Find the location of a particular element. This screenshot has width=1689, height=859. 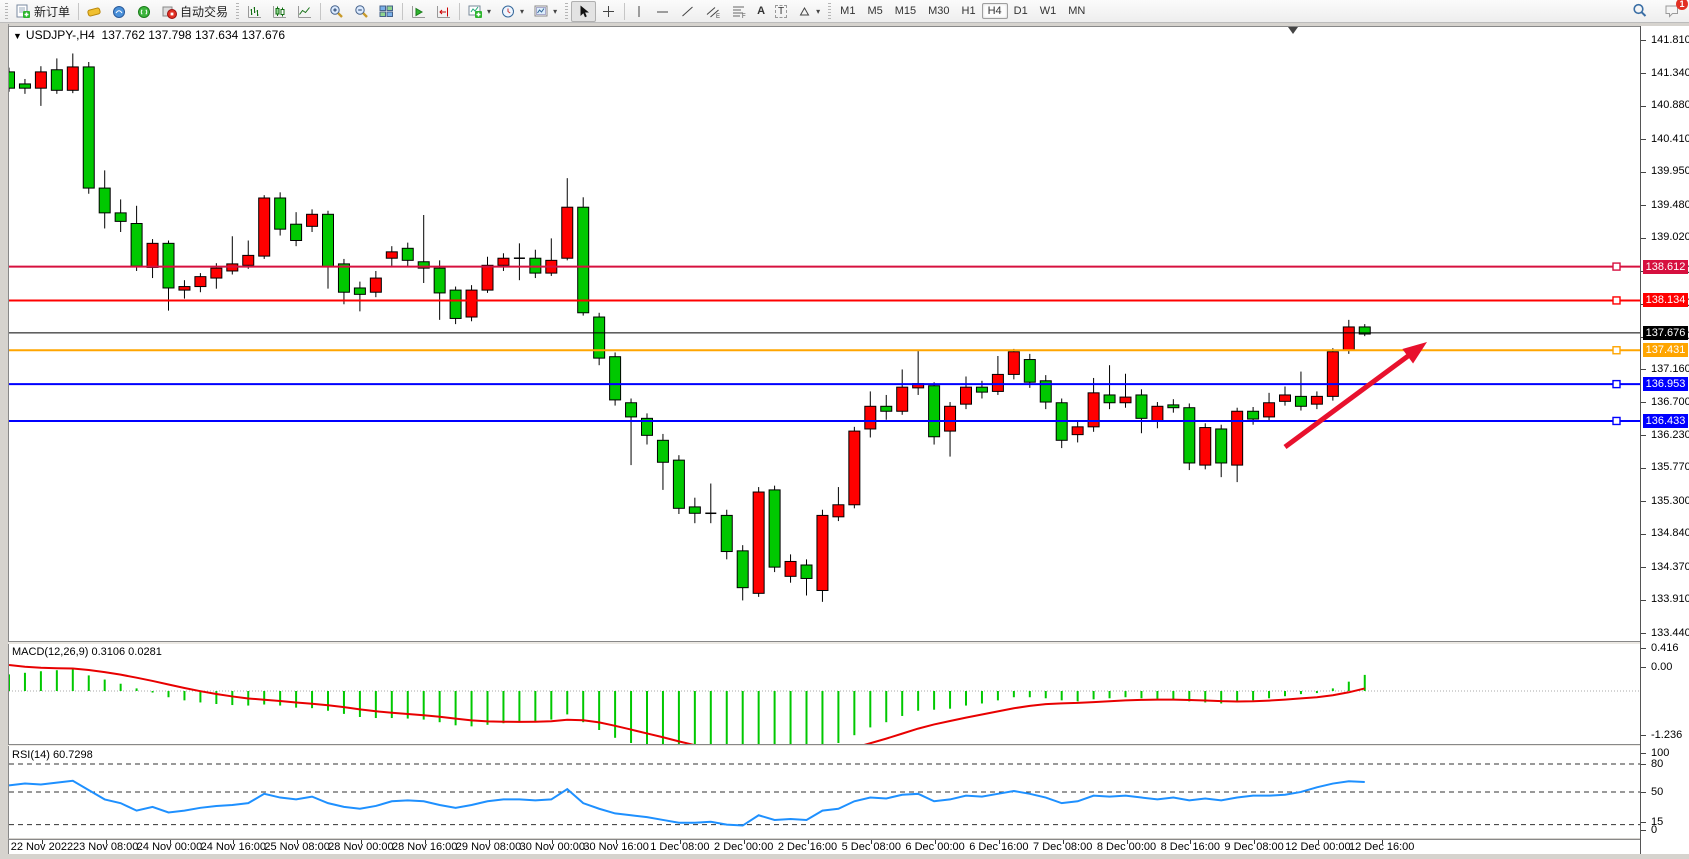

bar-chart-button is located at coordinates (254, 11).